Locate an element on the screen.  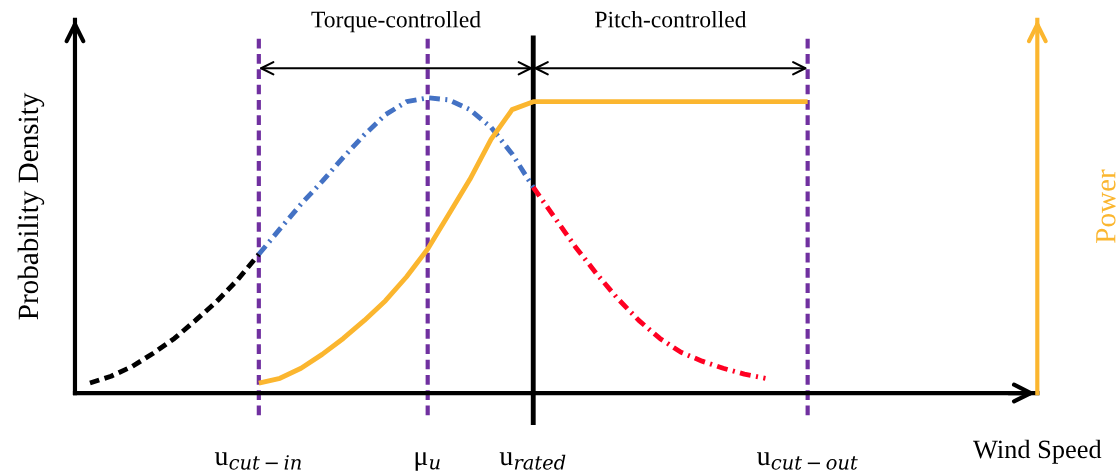
x-tick-label: μ$_{u}$ is located at coordinates (427, 461).